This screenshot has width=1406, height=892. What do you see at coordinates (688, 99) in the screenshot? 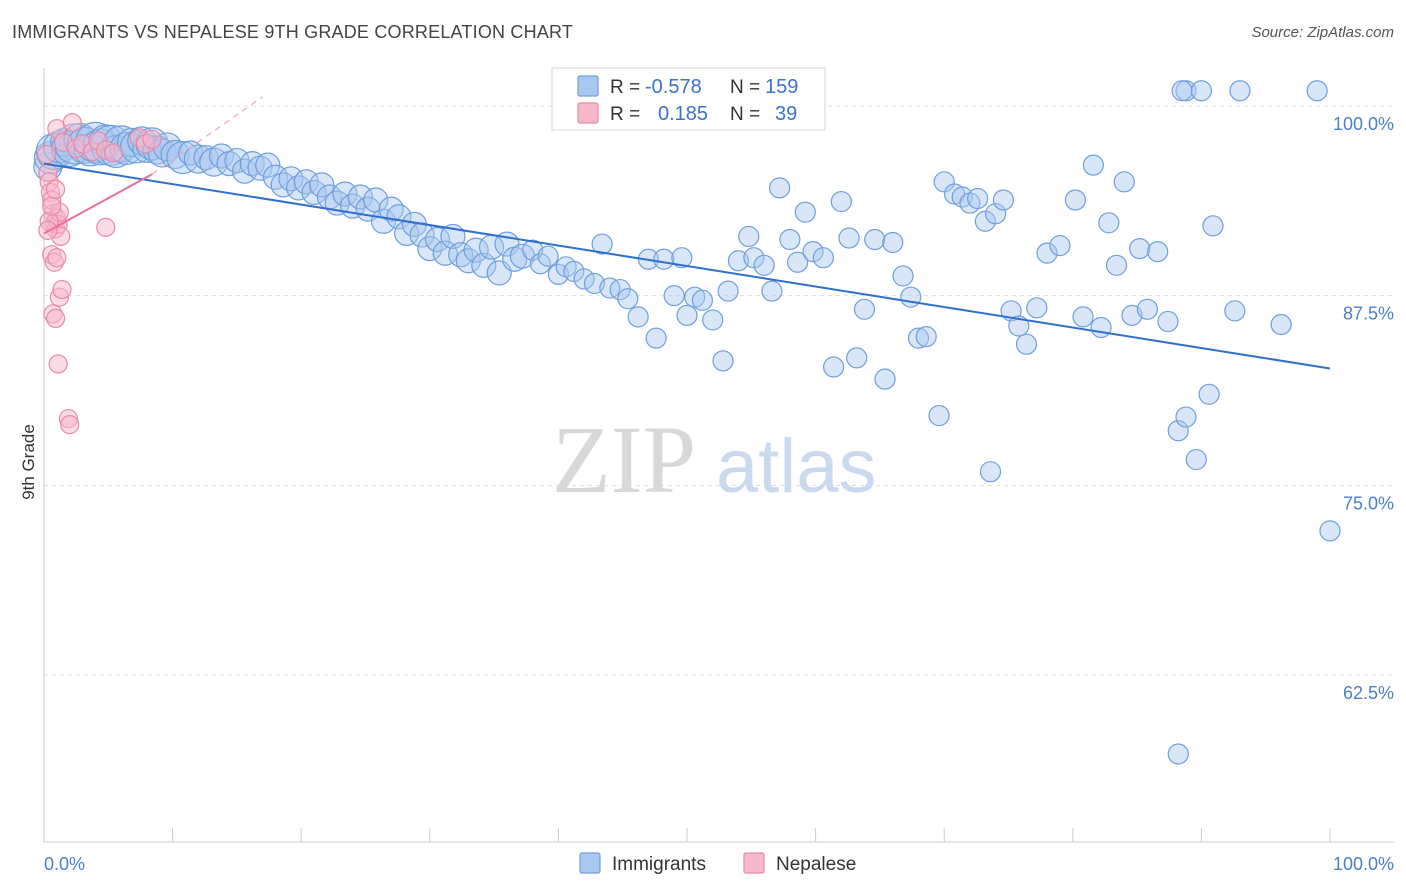
I see `legend-box: R = -0.578 N = 159 R = 0.185 N = 39` at bounding box center [688, 99].